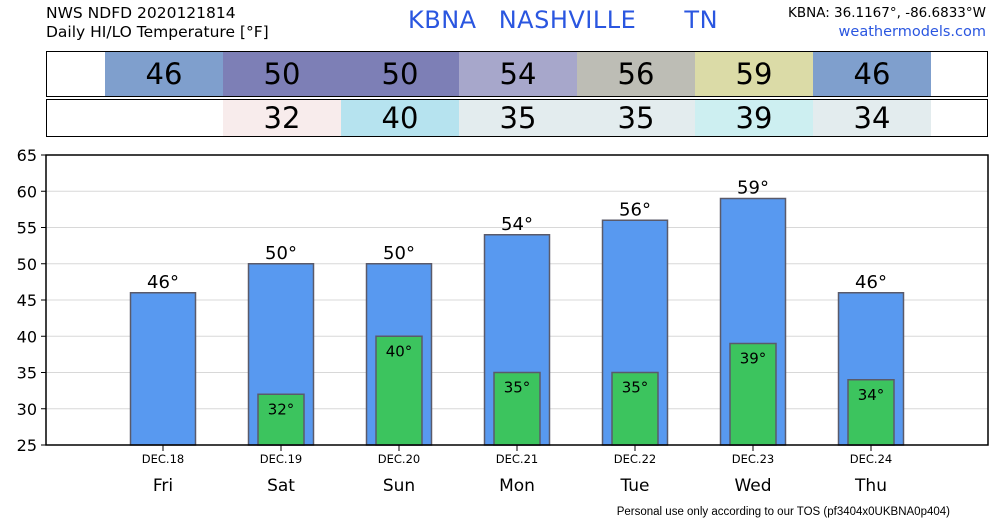 The image size is (1000, 520). I want to click on low-strip-cell: 32, so click(282, 118).